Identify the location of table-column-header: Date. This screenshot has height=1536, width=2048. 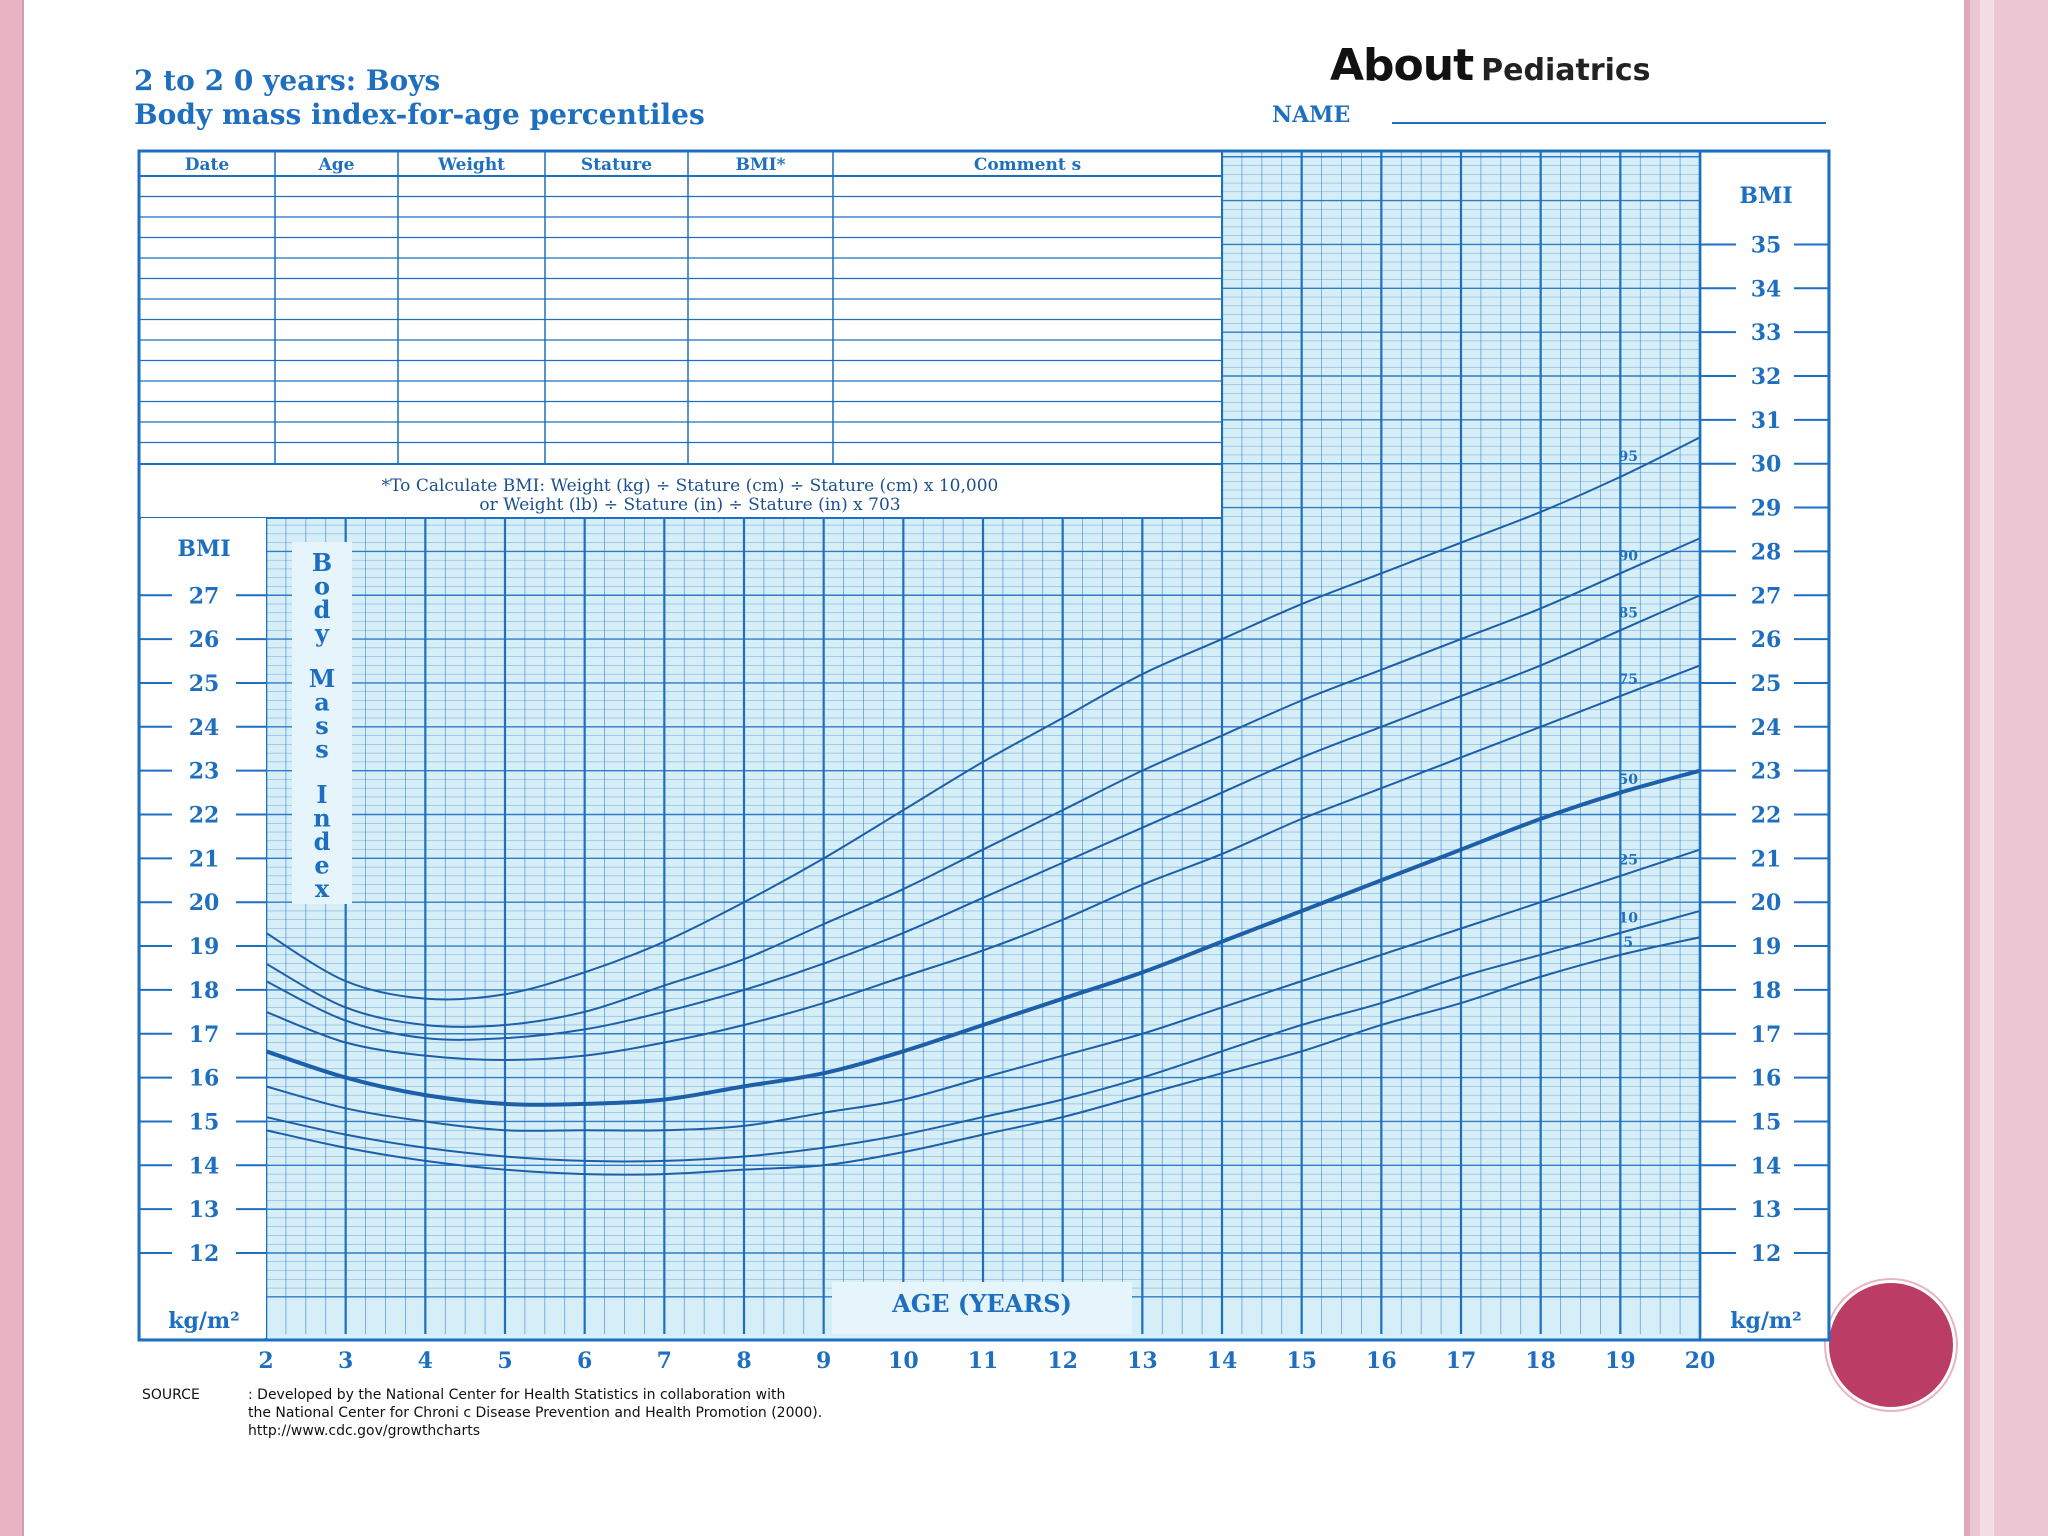
(207, 165).